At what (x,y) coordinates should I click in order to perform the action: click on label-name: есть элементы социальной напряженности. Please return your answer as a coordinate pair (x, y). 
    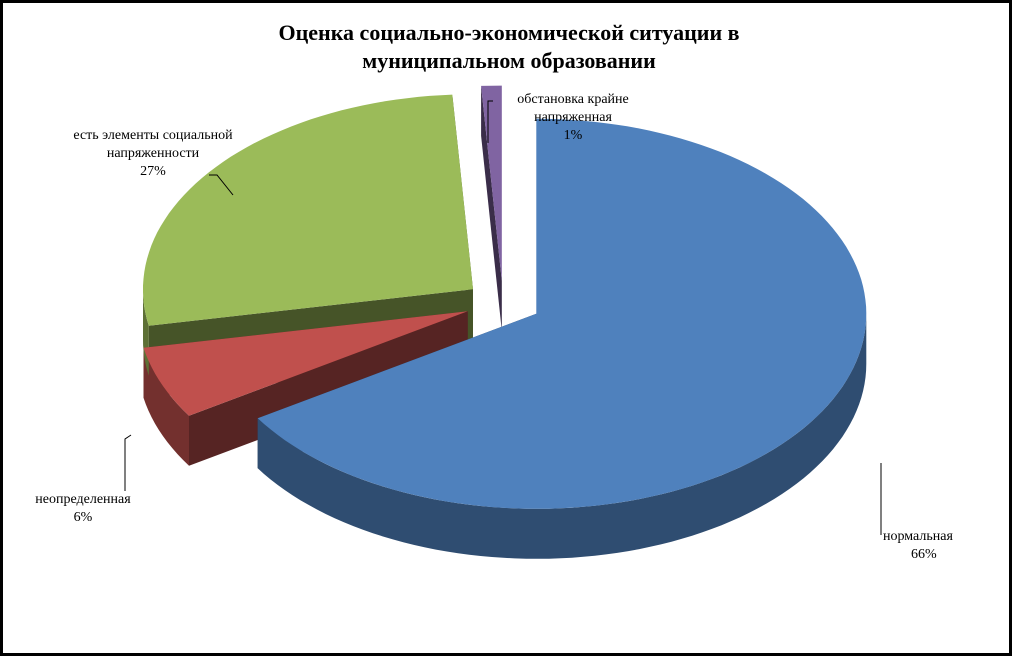
    Looking at the image, I should click on (153, 144).